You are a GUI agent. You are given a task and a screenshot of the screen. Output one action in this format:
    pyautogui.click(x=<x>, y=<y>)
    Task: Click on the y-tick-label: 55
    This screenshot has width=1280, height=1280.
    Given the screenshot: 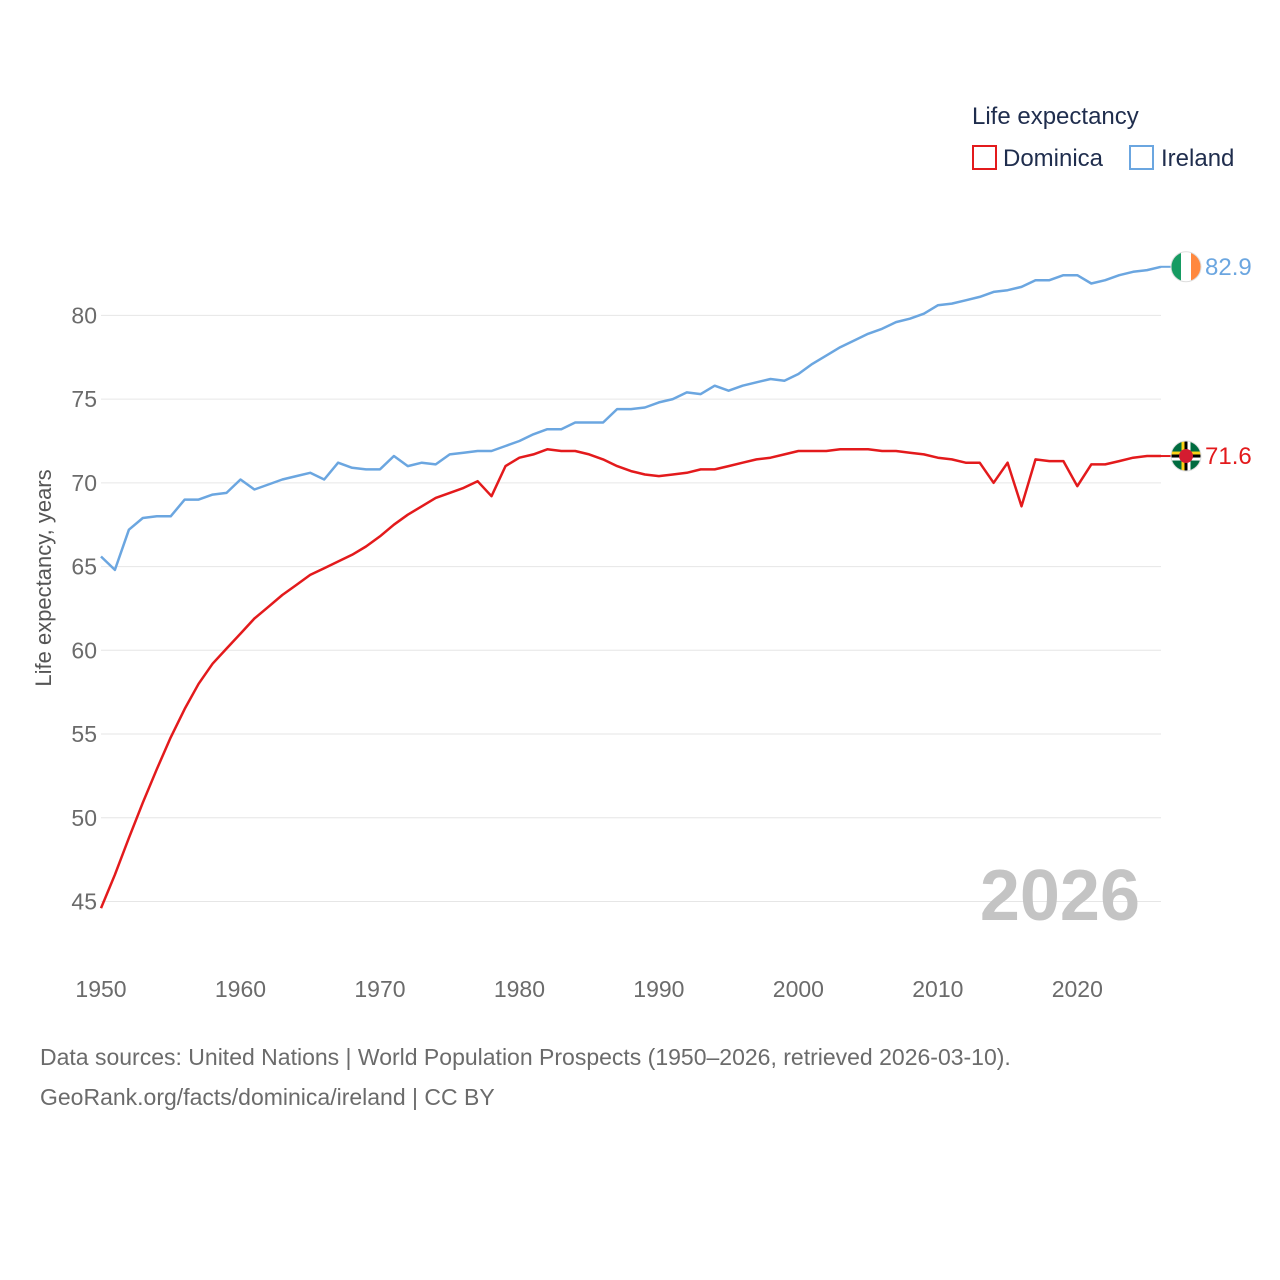 What is the action you would take?
    pyautogui.click(x=84, y=734)
    